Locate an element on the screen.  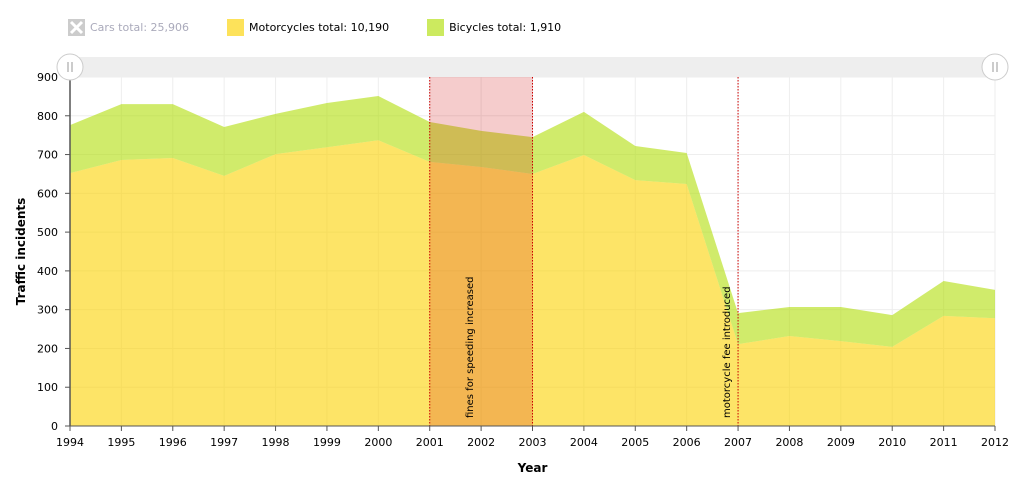
guide-band is located at coordinates (481, 251).